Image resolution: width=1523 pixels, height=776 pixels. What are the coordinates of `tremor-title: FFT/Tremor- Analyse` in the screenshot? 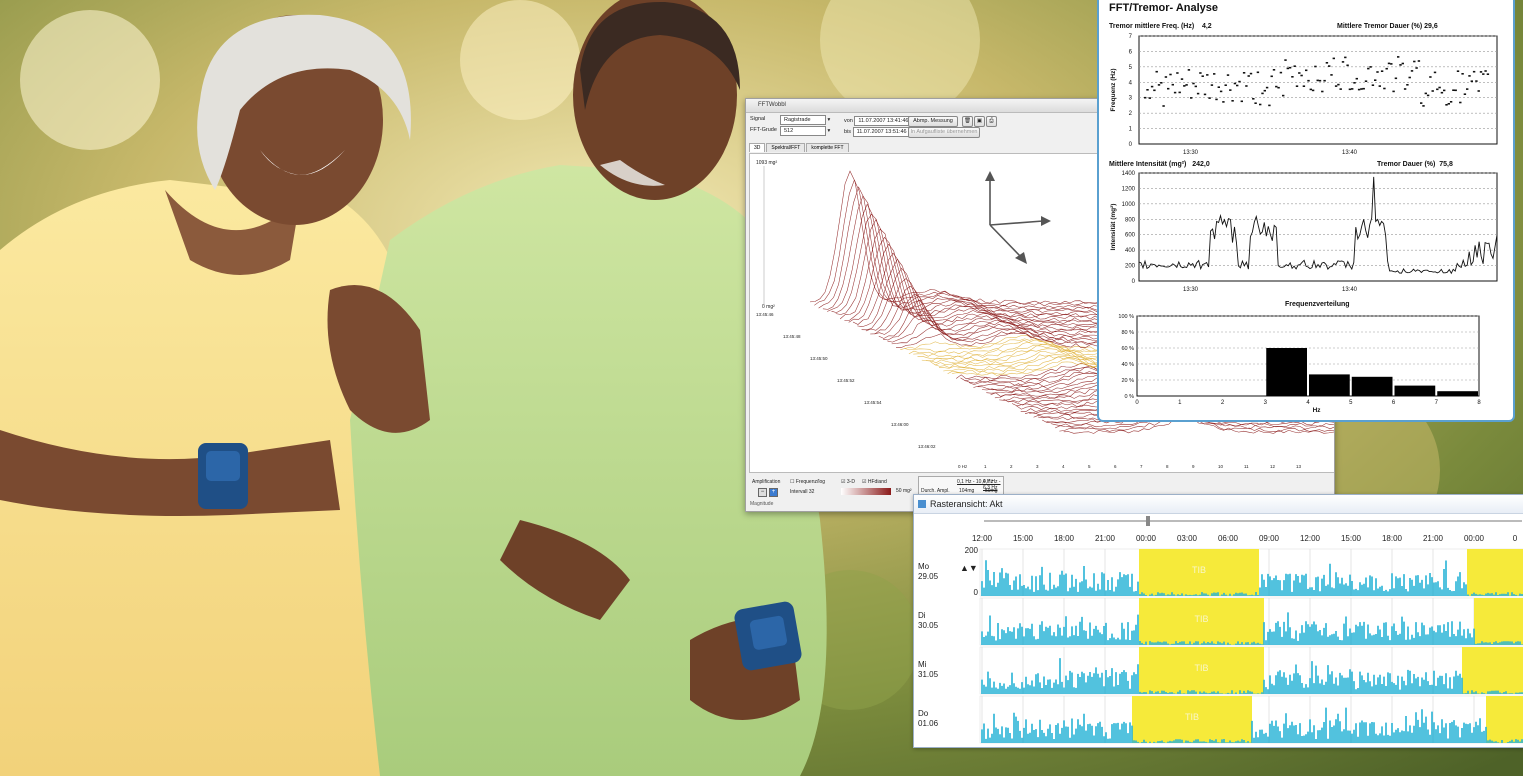 It's located at (1164, 8).